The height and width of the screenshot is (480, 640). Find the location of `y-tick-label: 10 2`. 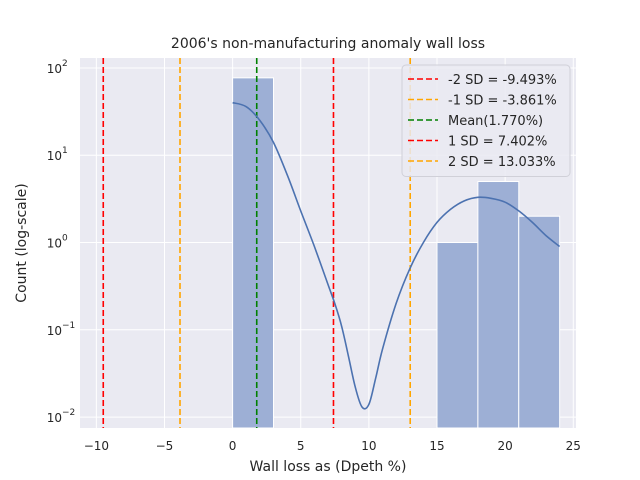

y-tick-label: 10 2 is located at coordinates (57, 67).